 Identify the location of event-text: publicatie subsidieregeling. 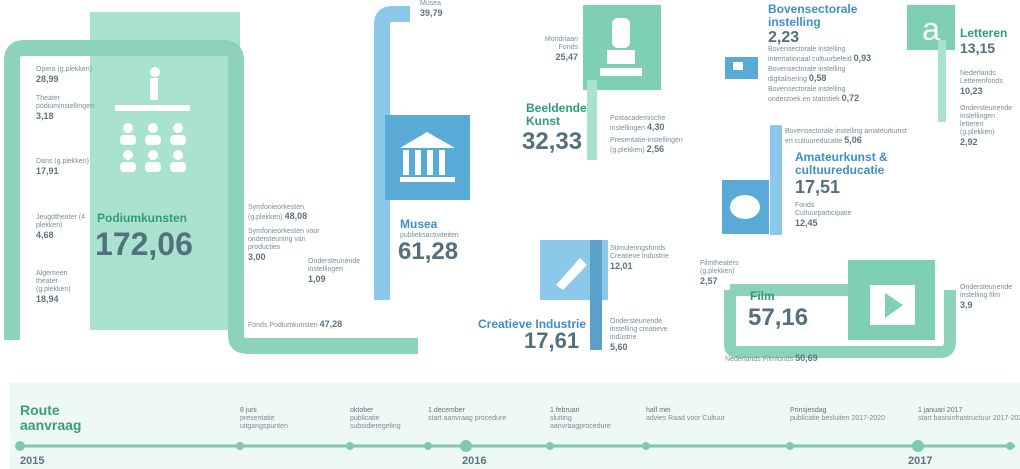
(375, 422).